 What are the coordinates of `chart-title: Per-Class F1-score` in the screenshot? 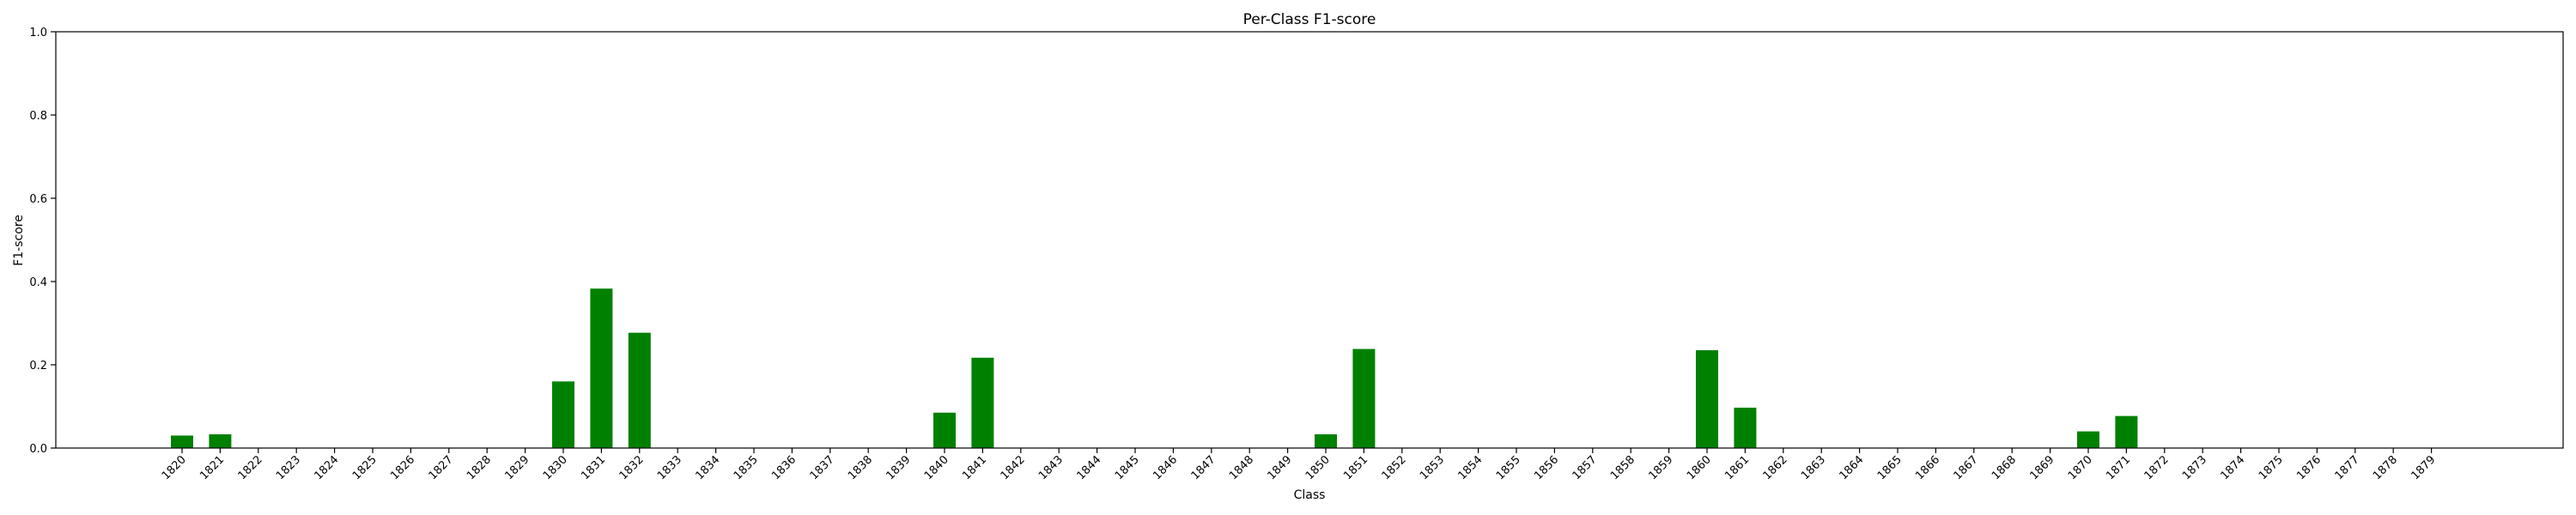 It's located at (1309, 19).